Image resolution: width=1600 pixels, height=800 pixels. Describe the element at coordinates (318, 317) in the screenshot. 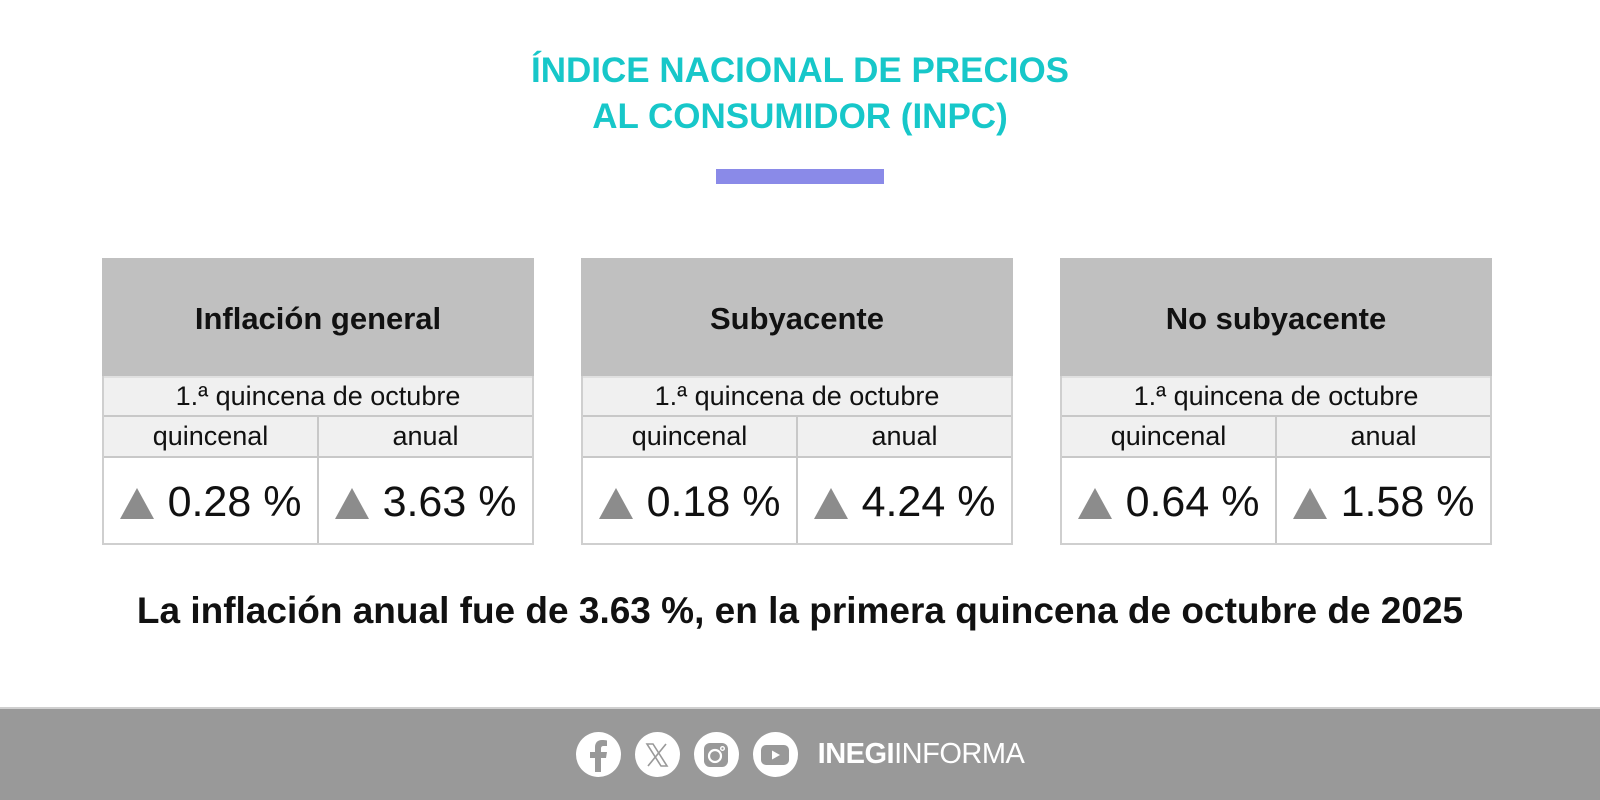

I see `card-title: Inflación general` at that location.